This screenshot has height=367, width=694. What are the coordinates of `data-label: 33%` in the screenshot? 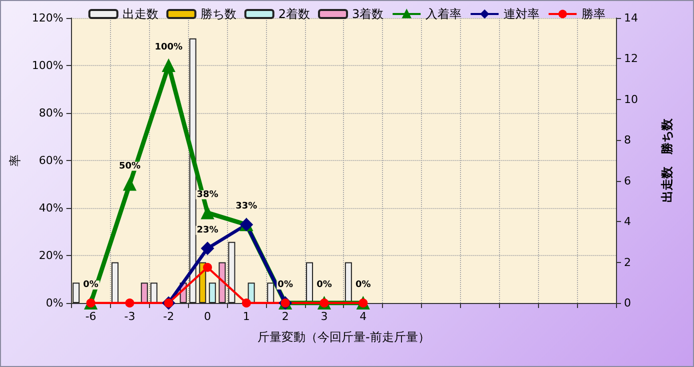 It's located at (247, 207).